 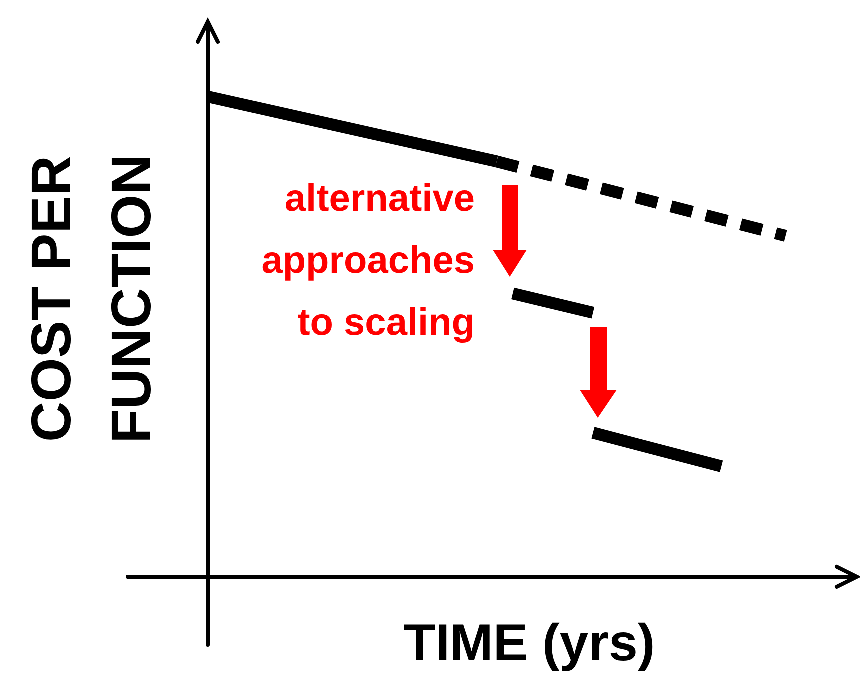 I want to click on x-axis-title: TIME (yrs), so click(x=530, y=643).